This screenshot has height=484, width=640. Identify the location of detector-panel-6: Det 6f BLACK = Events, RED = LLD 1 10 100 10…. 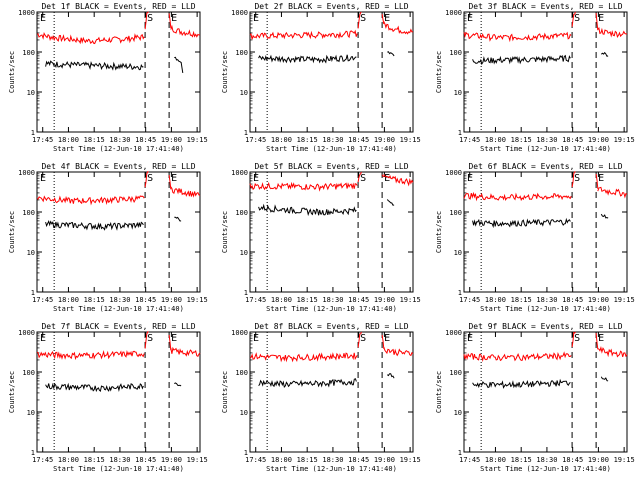
(533, 240).